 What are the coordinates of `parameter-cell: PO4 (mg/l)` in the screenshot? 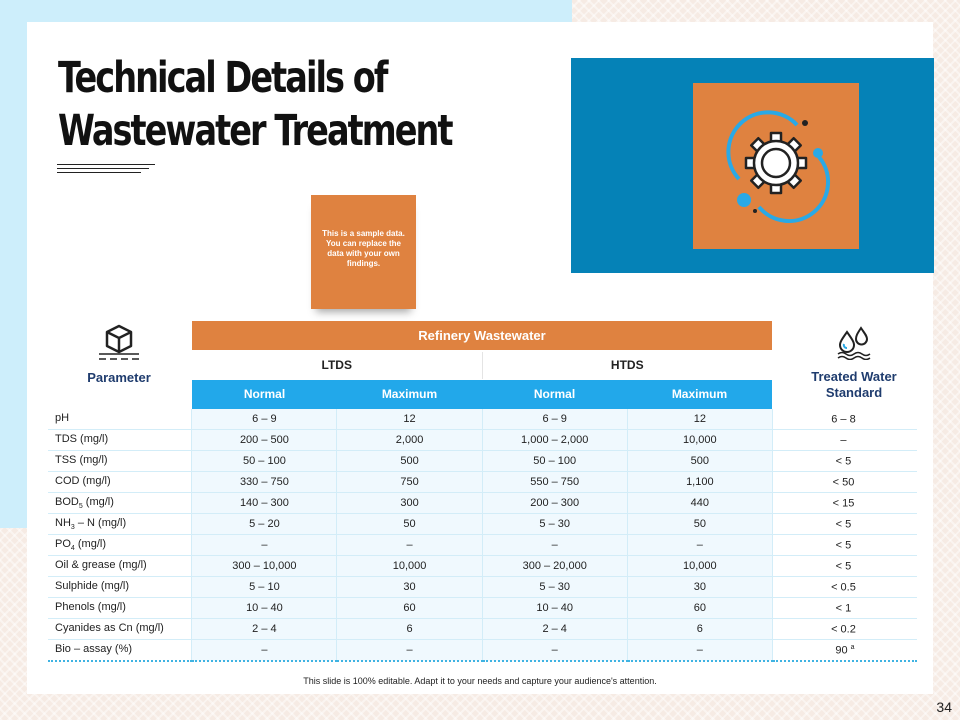 It's located at (120, 545).